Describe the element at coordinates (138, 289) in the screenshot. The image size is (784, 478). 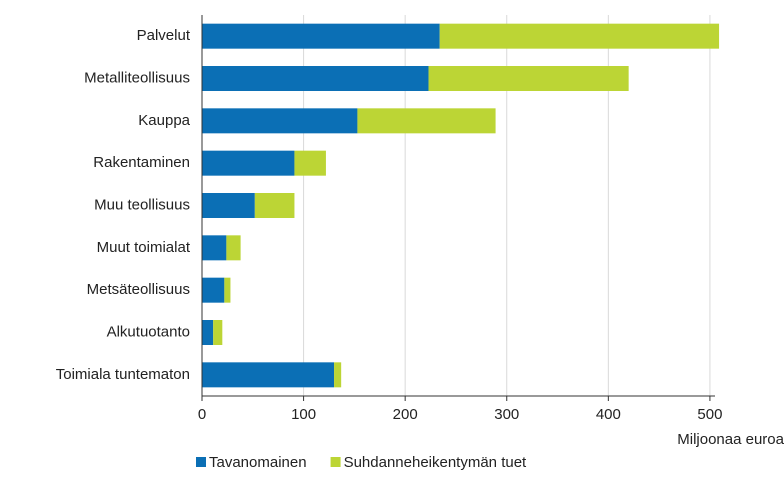
I see `y-tick-label: Metsäteollisuus` at that location.